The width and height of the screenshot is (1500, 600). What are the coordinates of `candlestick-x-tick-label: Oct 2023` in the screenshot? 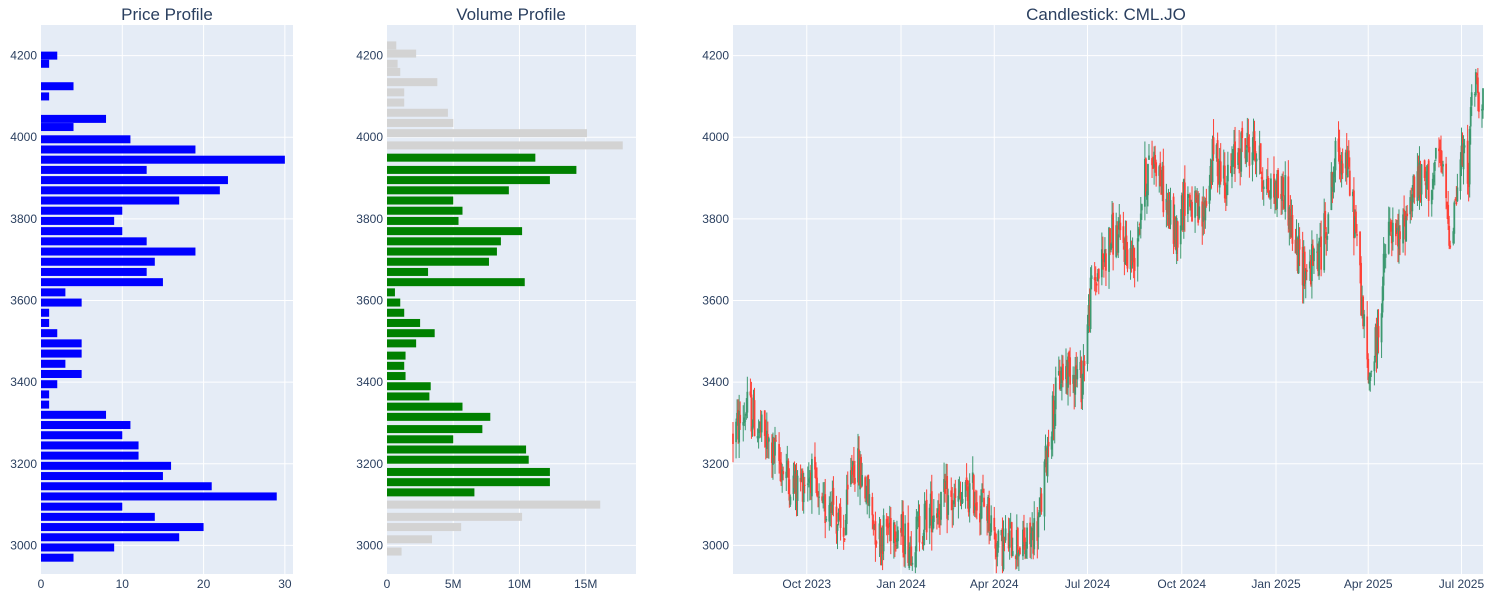 It's located at (806, 584).